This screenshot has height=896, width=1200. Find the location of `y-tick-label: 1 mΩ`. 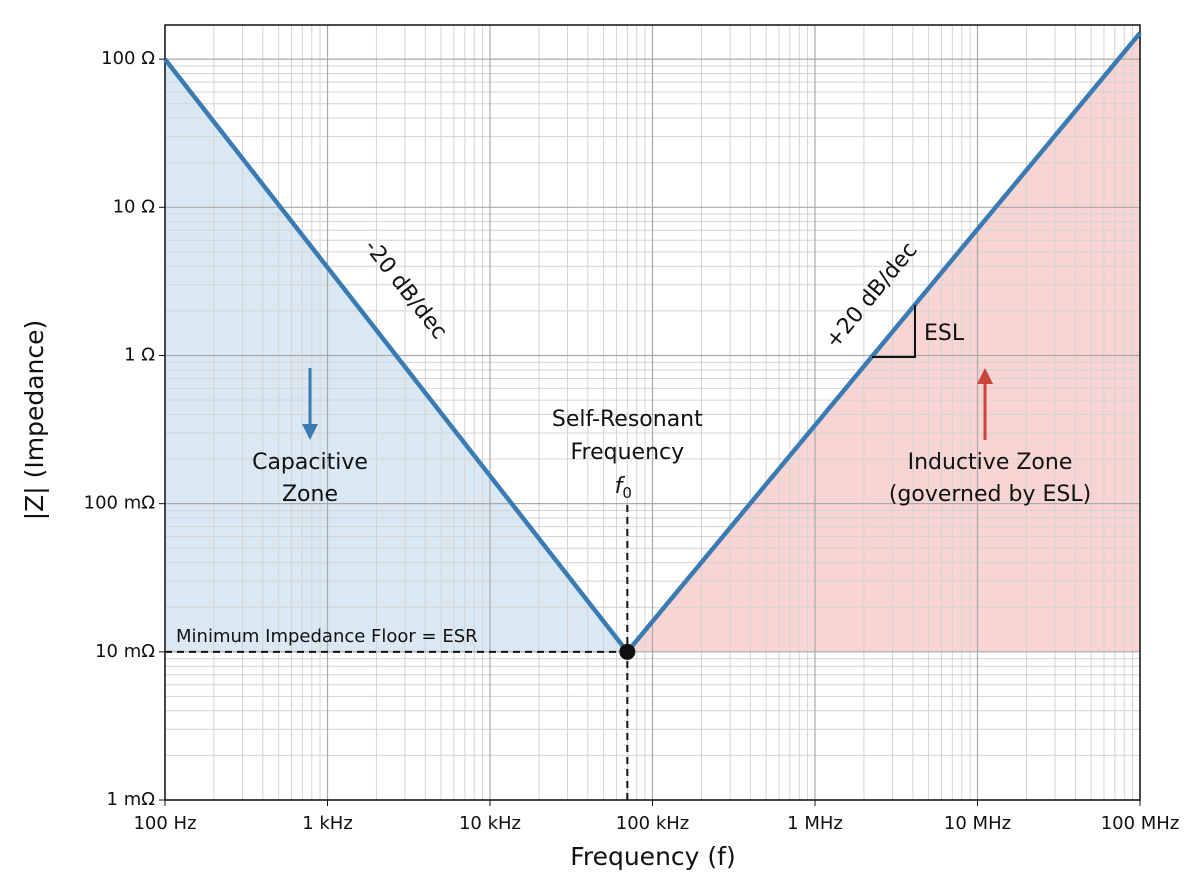

y-tick-label: 1 mΩ is located at coordinates (131, 799).